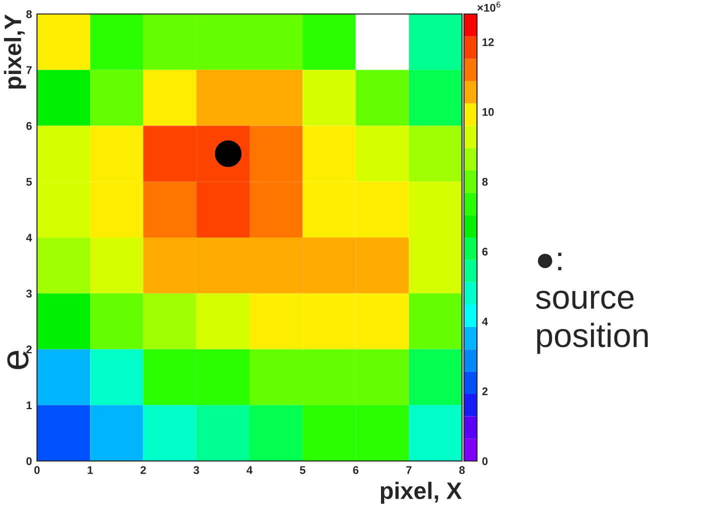  What do you see at coordinates (37, 470) in the screenshot?
I see `x-tick-label: 0` at bounding box center [37, 470].